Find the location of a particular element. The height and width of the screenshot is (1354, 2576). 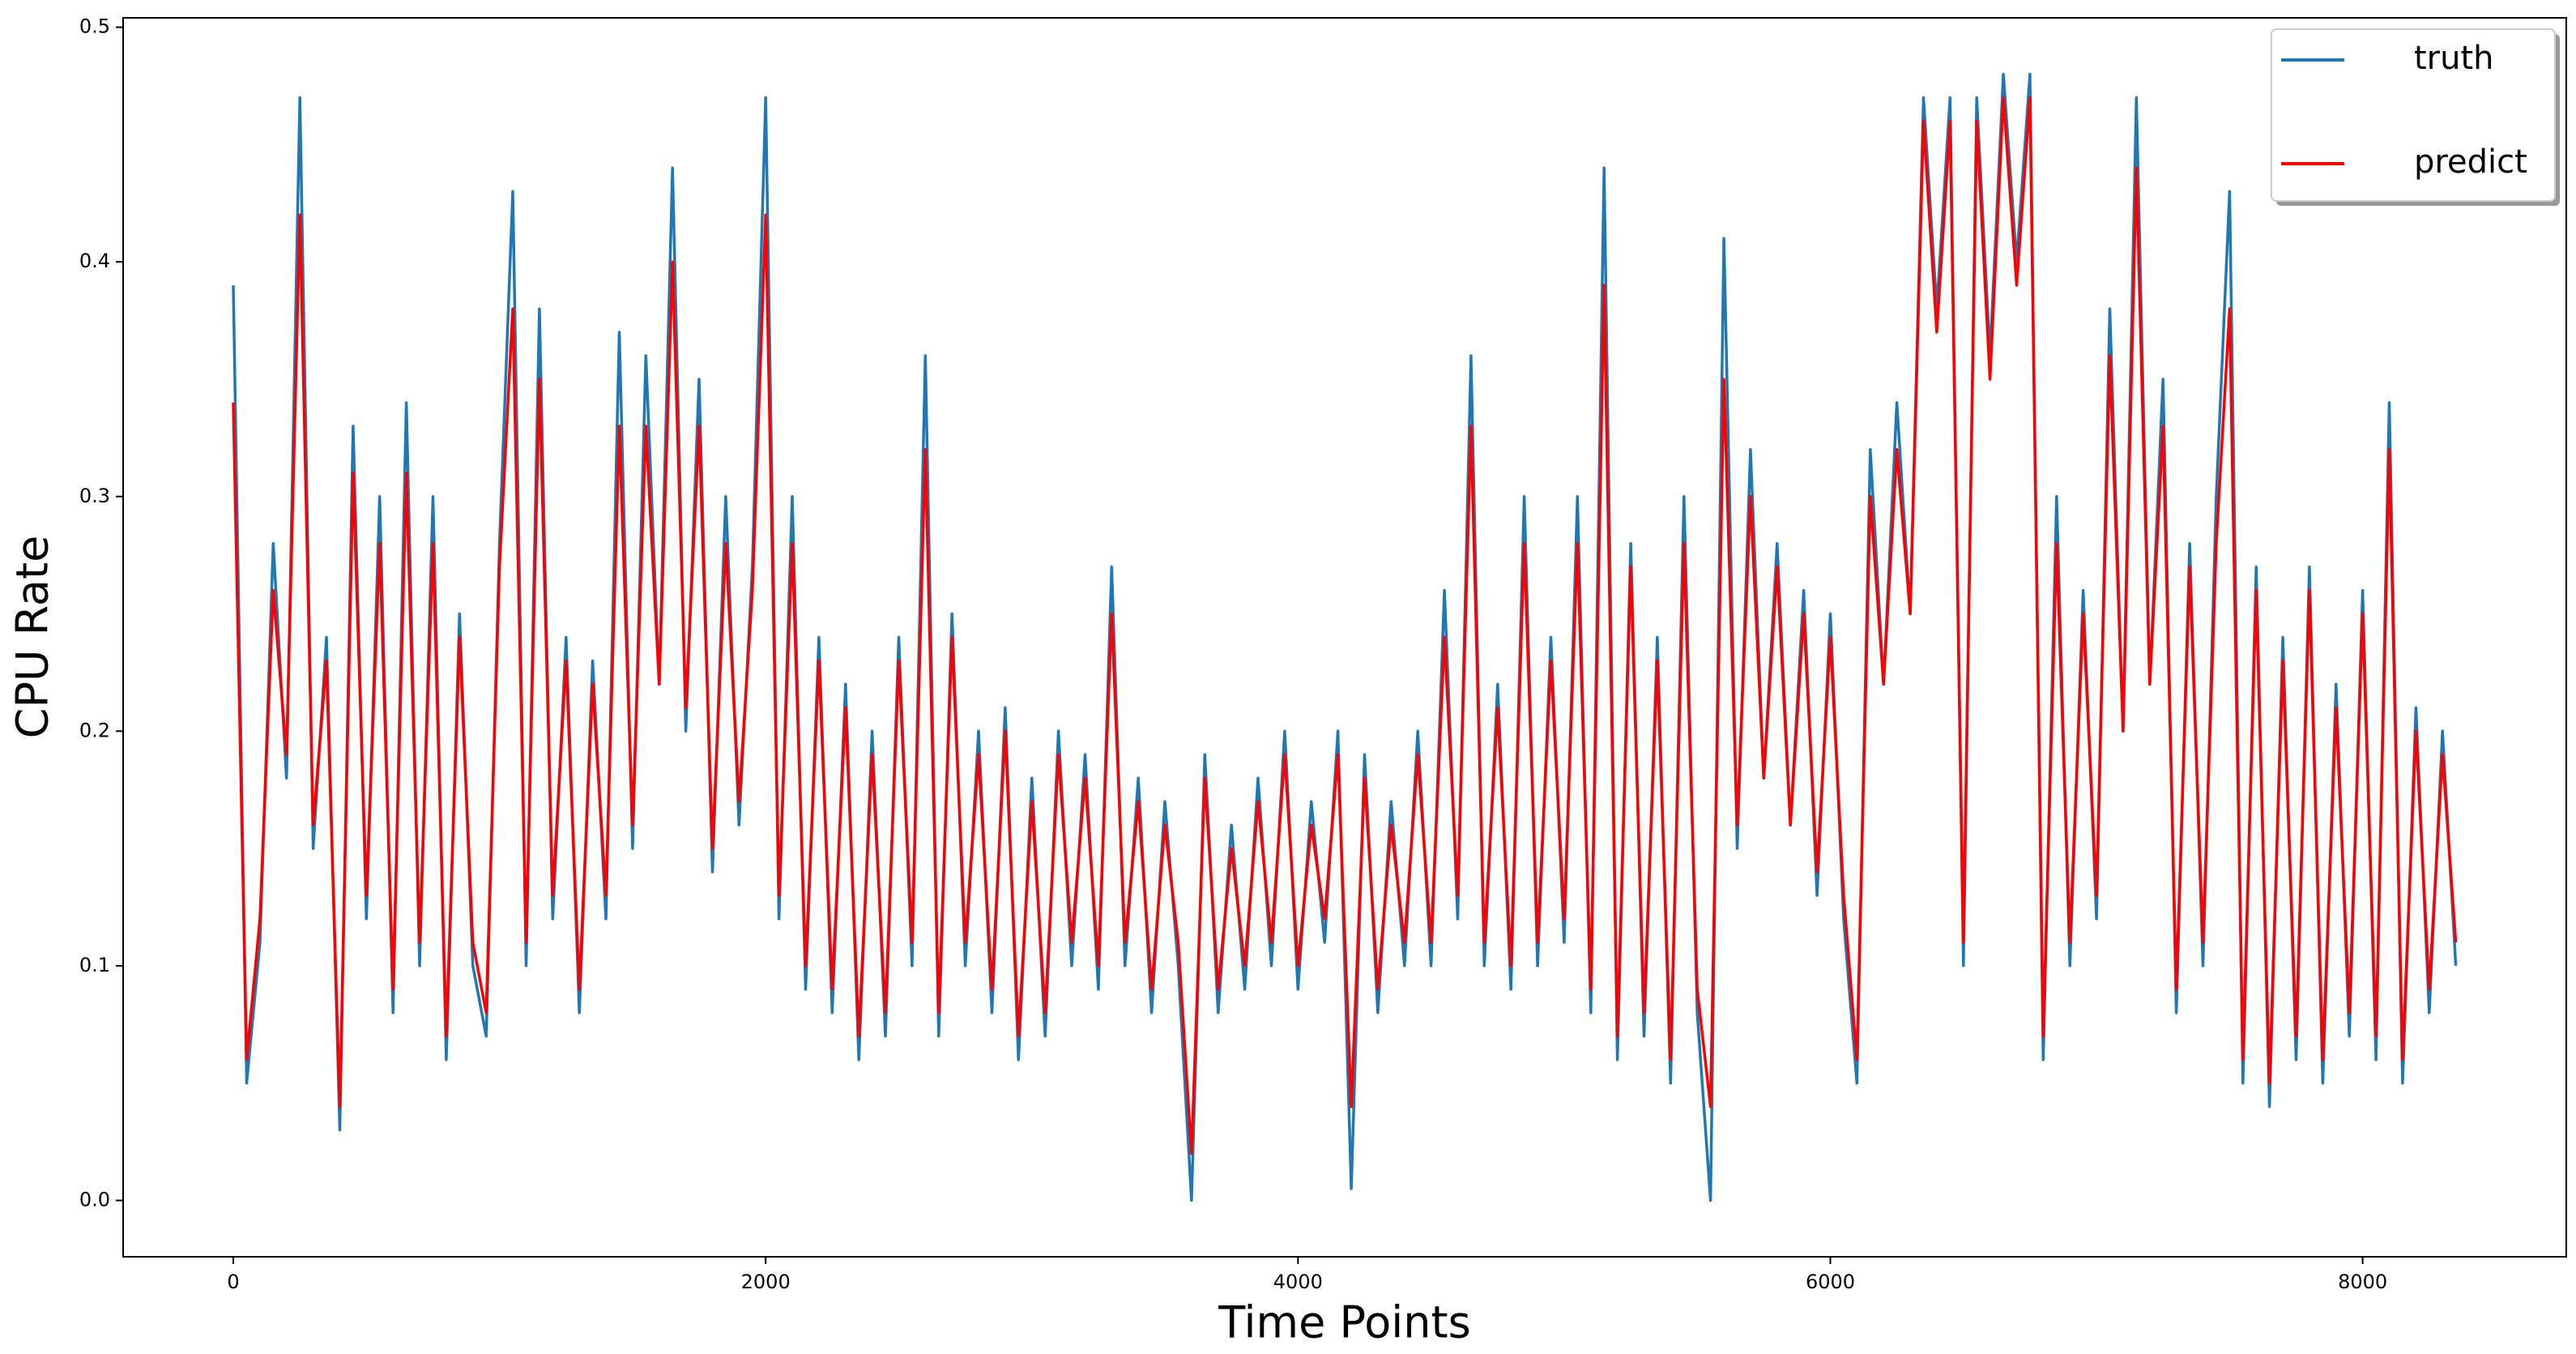

x-tick-label: 6000 is located at coordinates (1831, 1282).